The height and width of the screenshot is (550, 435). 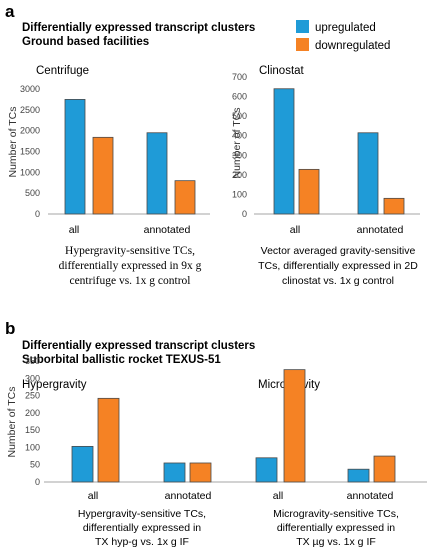 I want to click on caption-line: TX hyp-g vs. 1x g IF, so click(x=142, y=542).